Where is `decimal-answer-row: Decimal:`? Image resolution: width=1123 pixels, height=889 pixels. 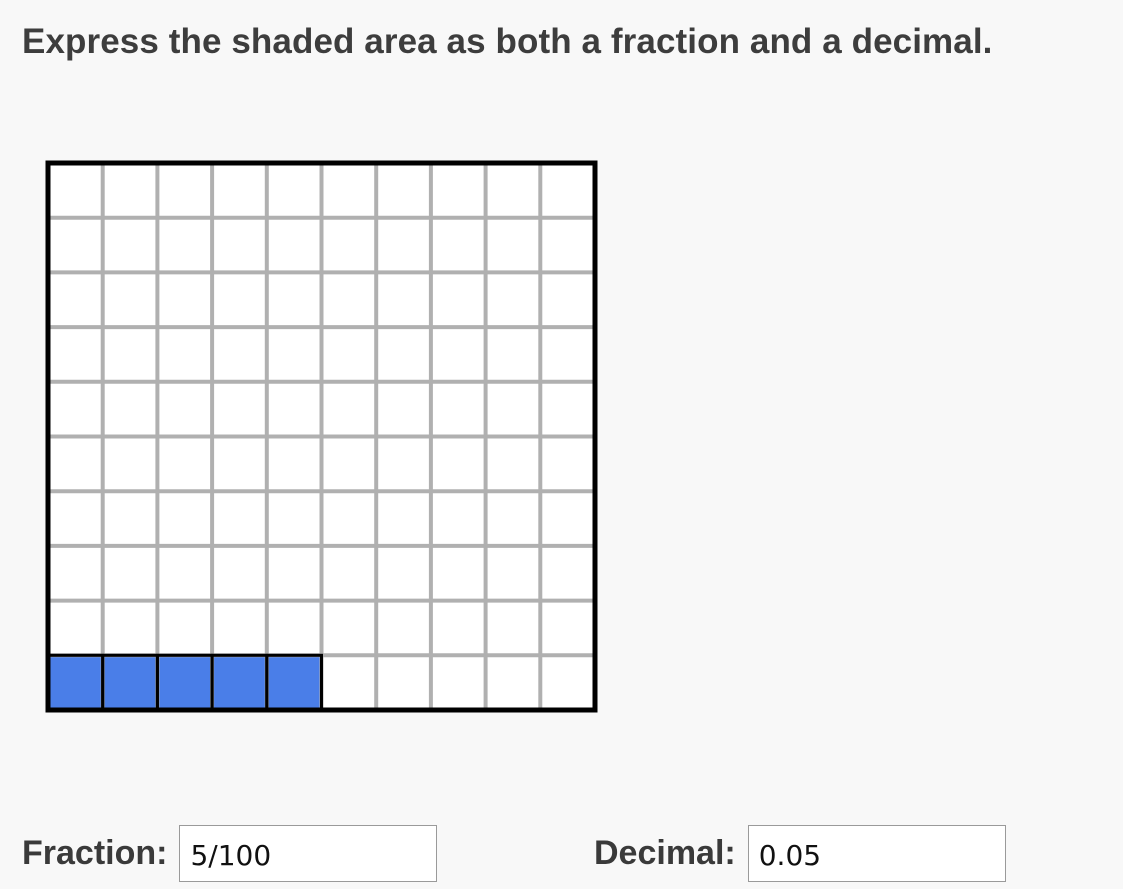 decimal-answer-row: Decimal: is located at coordinates (800, 853).